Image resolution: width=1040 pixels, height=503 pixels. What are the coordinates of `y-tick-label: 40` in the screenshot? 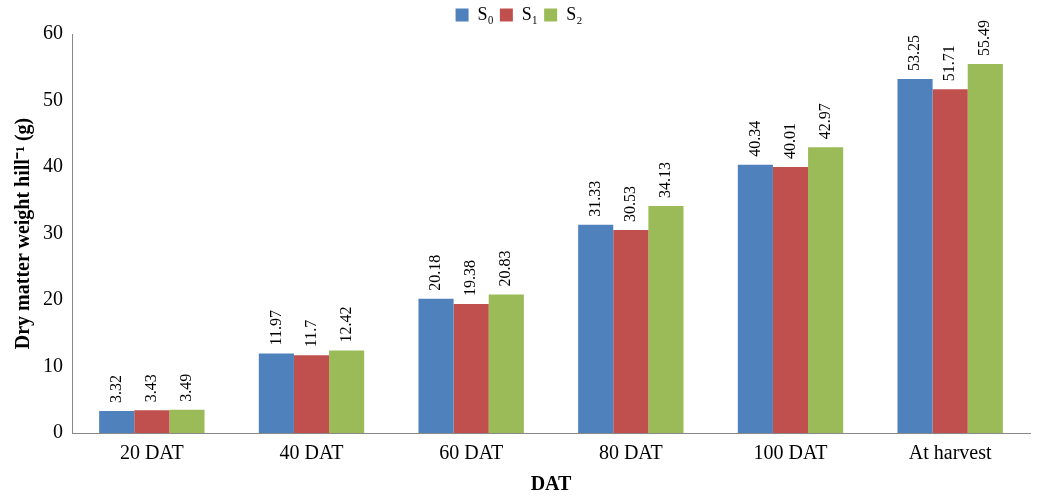 It's located at (53, 165).